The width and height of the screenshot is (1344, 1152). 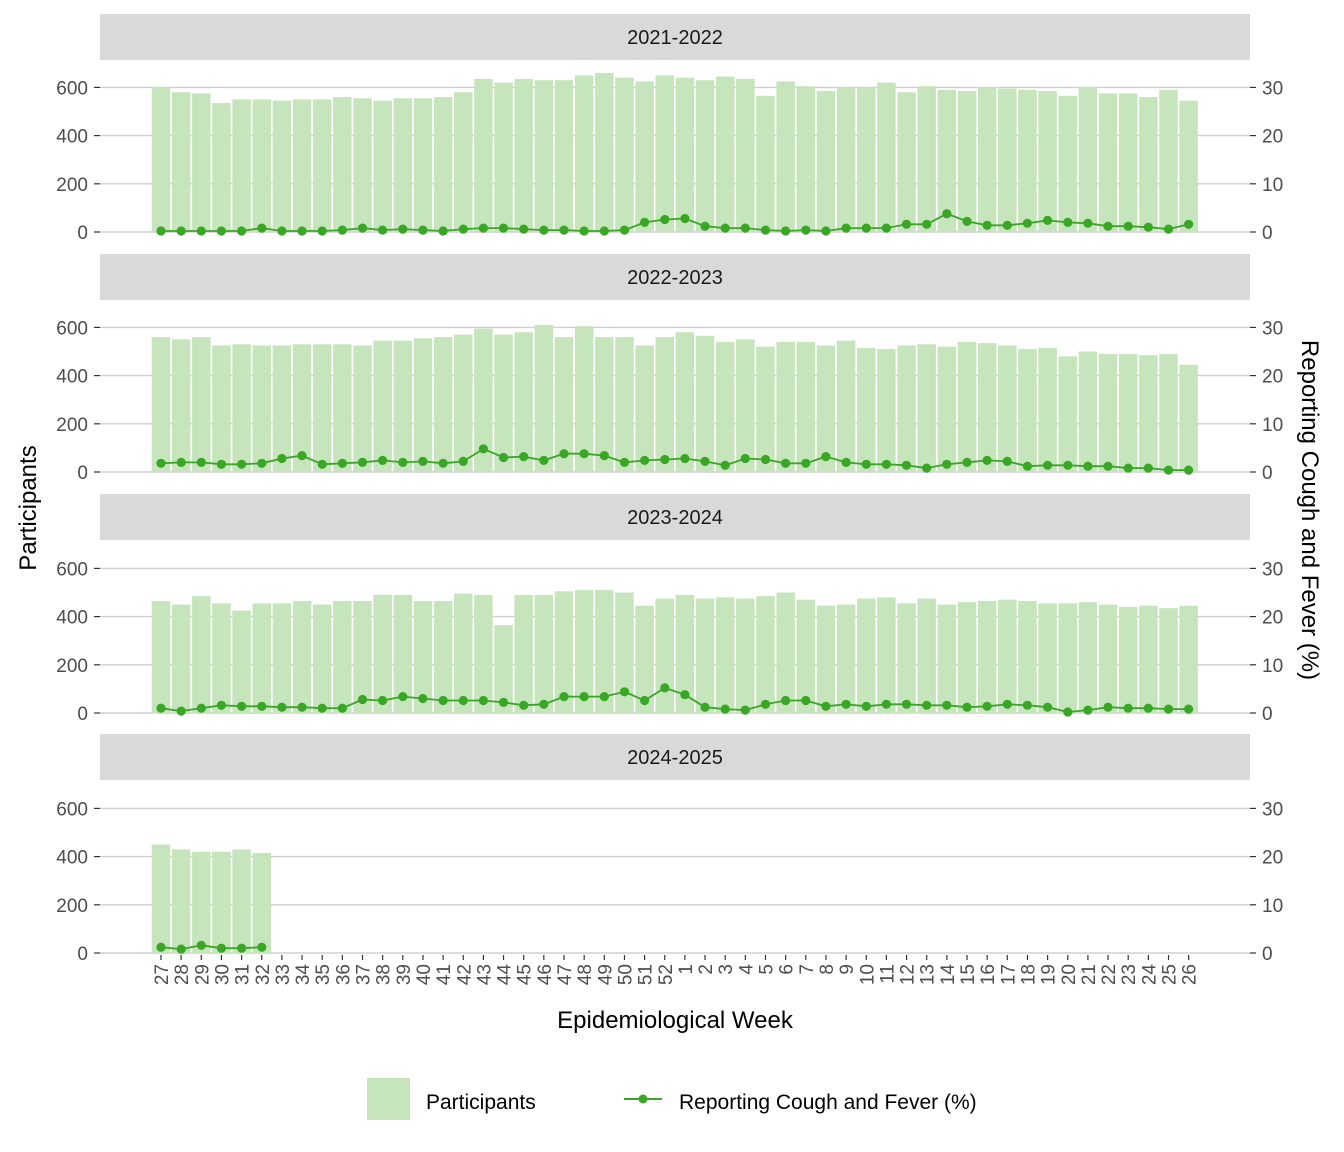 What do you see at coordinates (1190, 974) in the screenshot?
I see `x-tick-label: 26` at bounding box center [1190, 974].